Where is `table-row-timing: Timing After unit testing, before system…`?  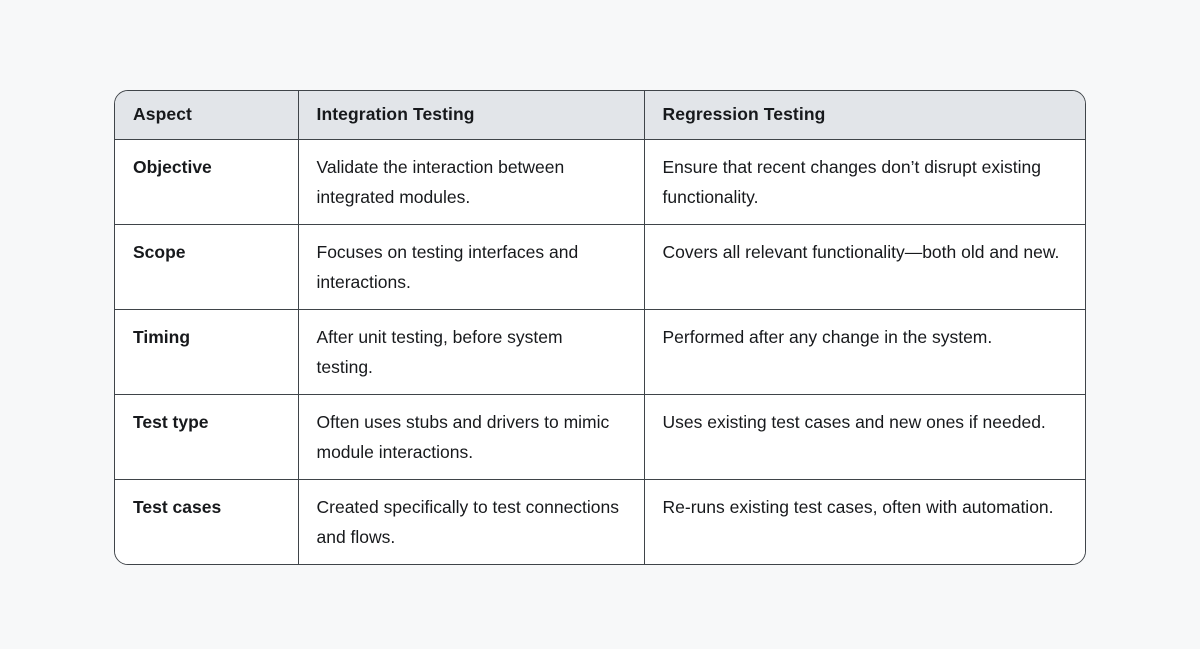 table-row-timing: Timing After unit testing, before system… is located at coordinates (600, 352).